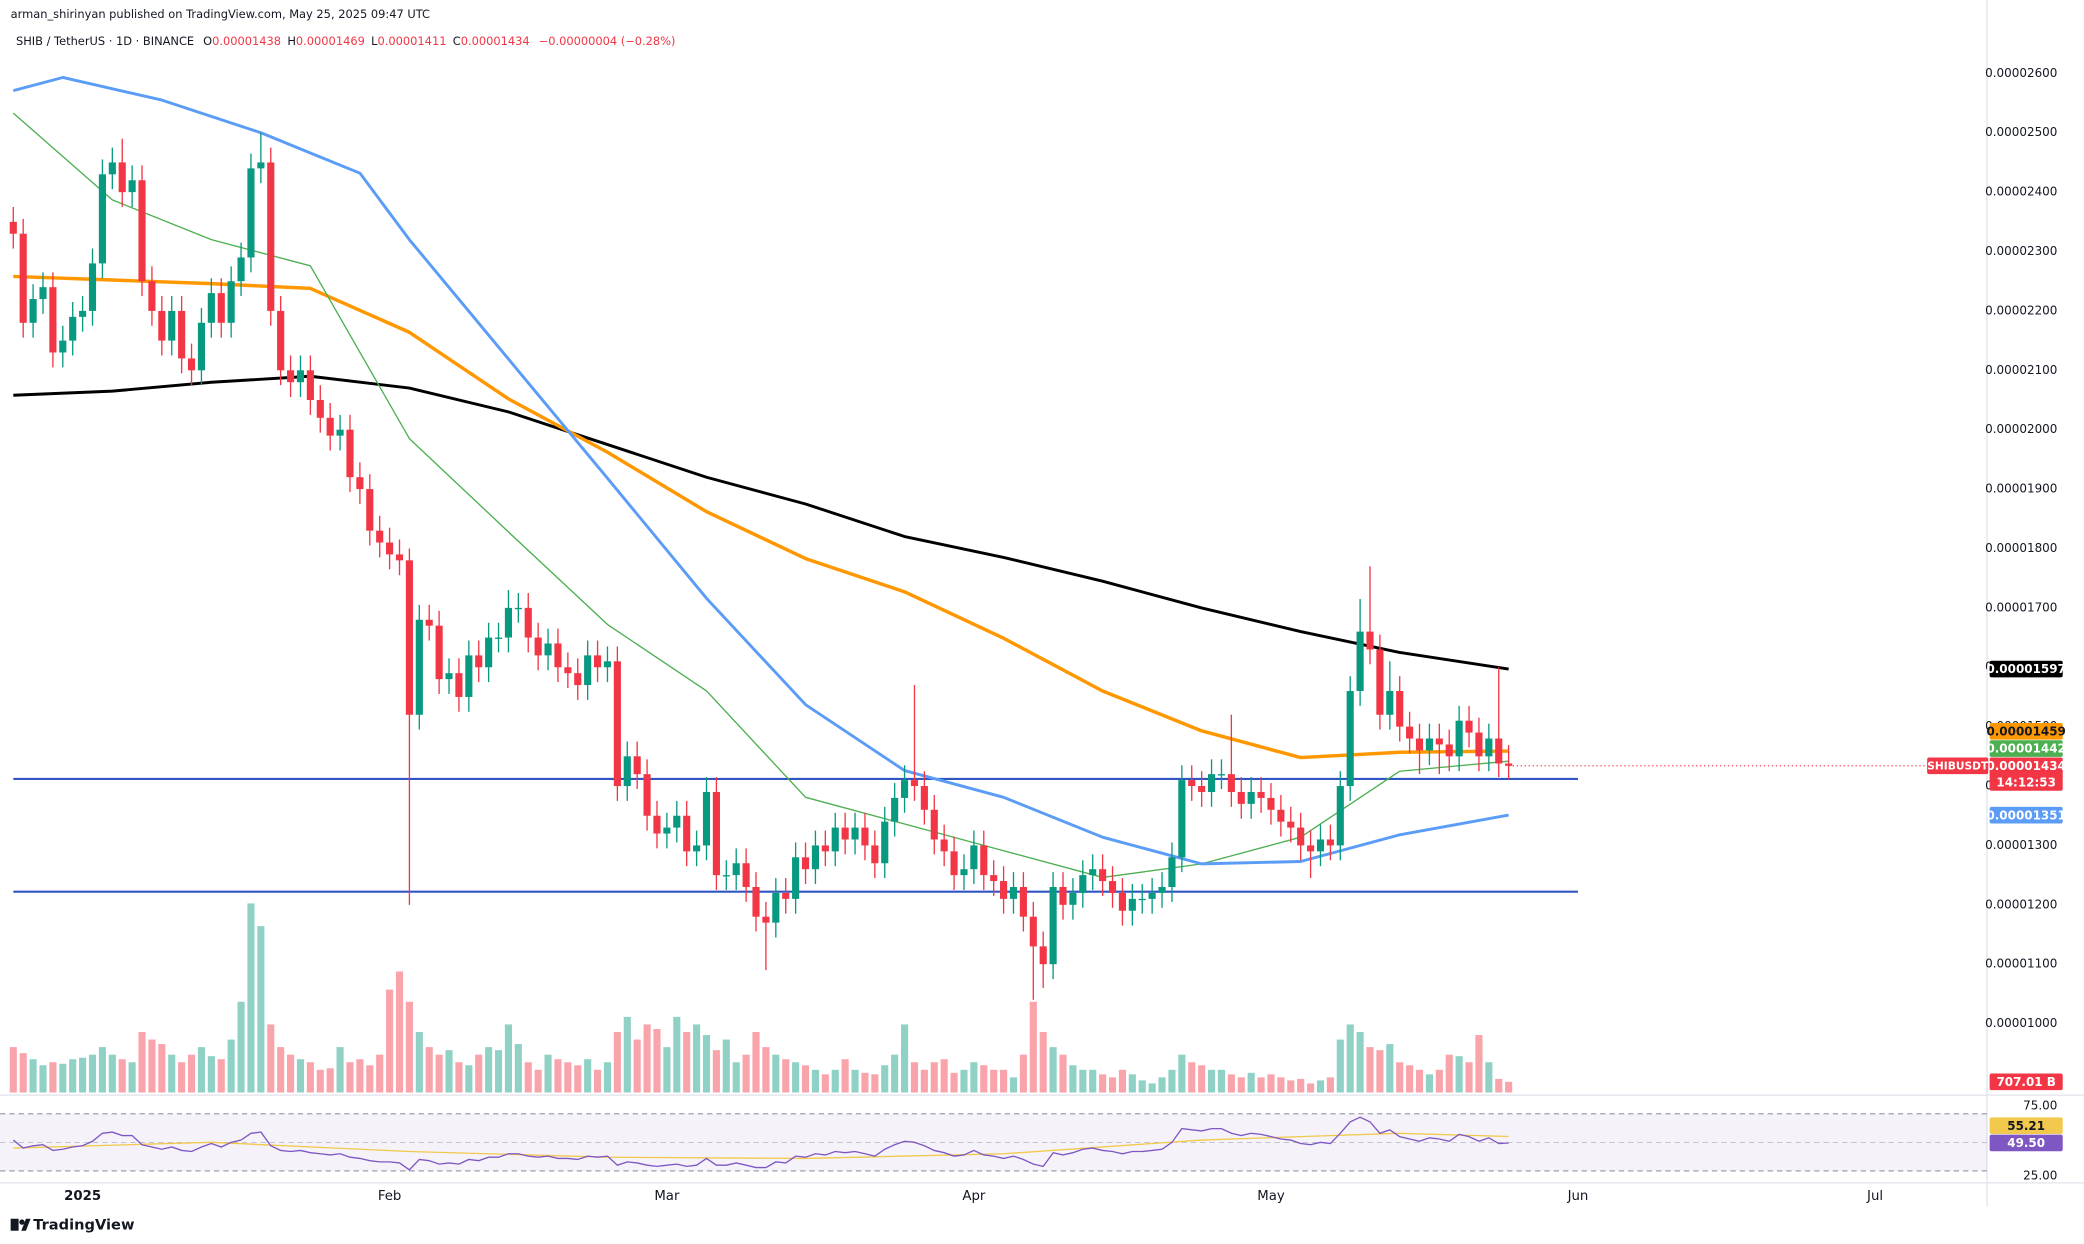 The height and width of the screenshot is (1244, 2084). I want to click on x-tick-label: Jun, so click(1578, 1196).